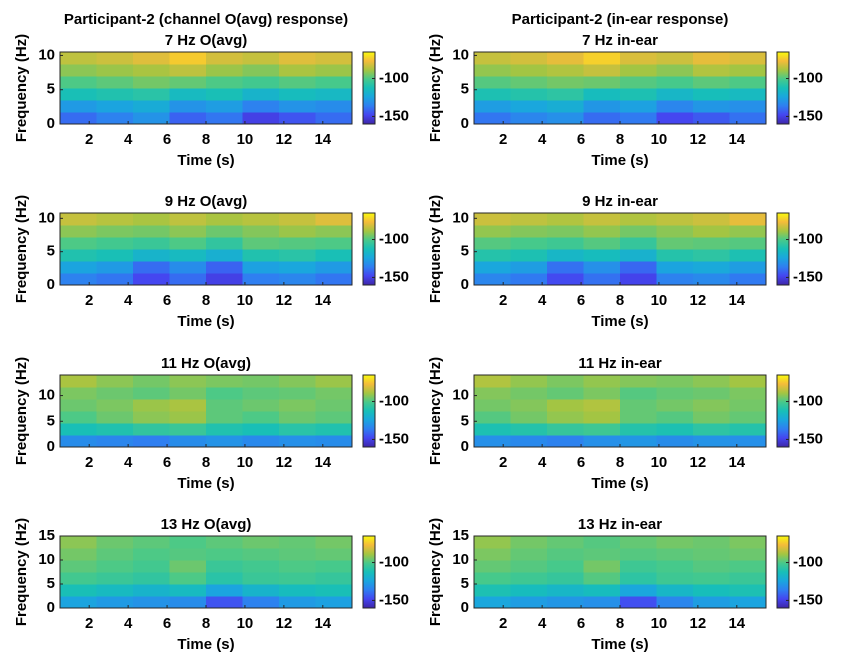  What do you see at coordinates (128, 462) in the screenshot?
I see `x-tick-label: 4` at bounding box center [128, 462].